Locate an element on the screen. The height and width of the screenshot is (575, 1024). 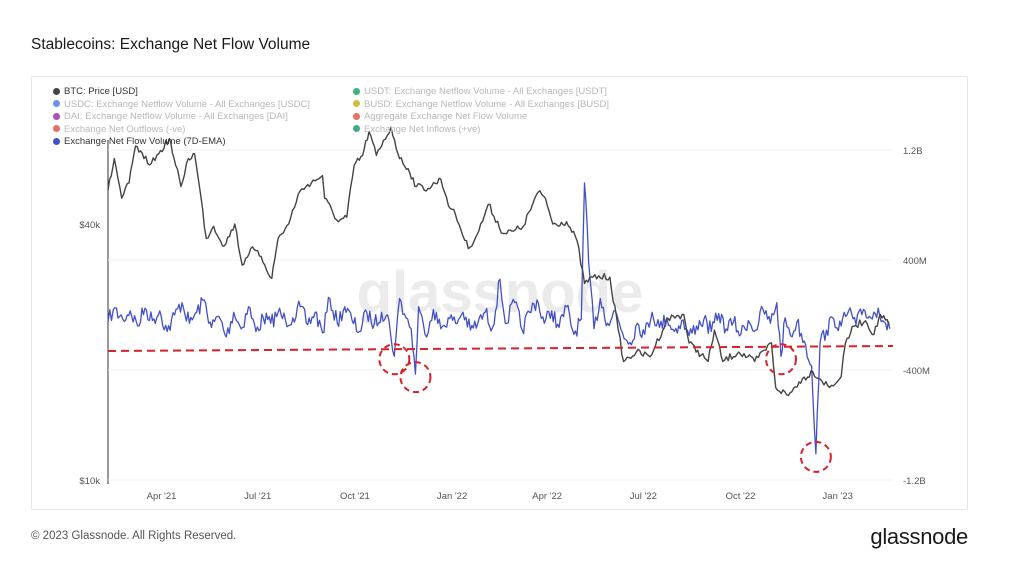
legend-item: Exchange Net Flow Volume (7D-EMA) is located at coordinates (139, 142).